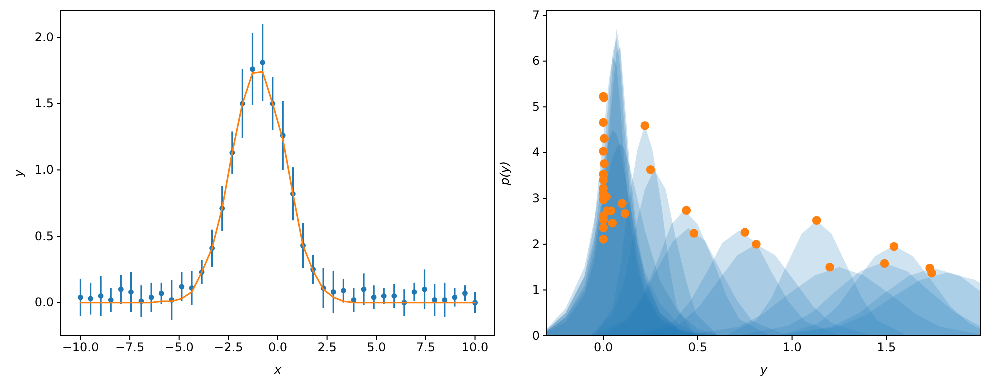  Describe the element at coordinates (536, 153) in the screenshot. I see `y-tick-label: 4` at that location.